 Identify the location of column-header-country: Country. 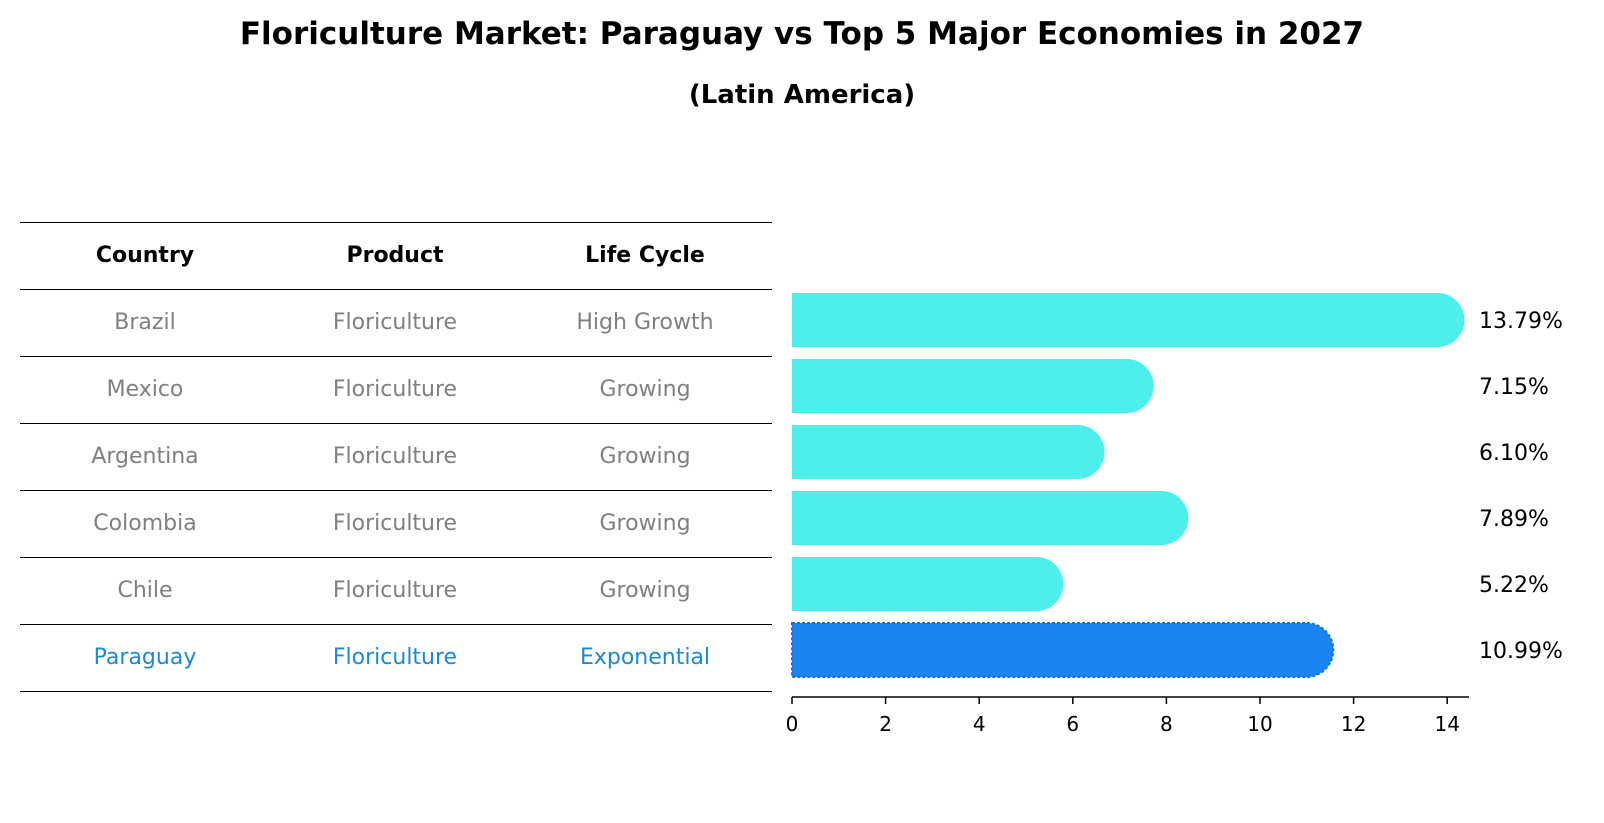
(145, 255).